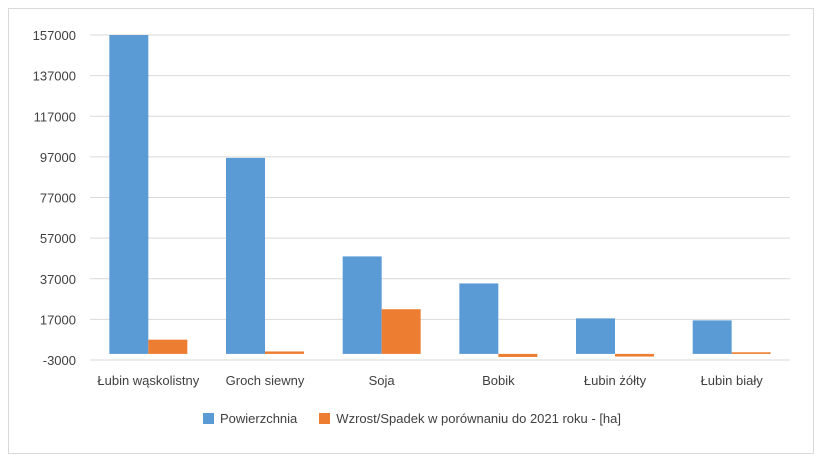  Describe the element at coordinates (58, 279) in the screenshot. I see `y-tick-label: 37000` at that location.